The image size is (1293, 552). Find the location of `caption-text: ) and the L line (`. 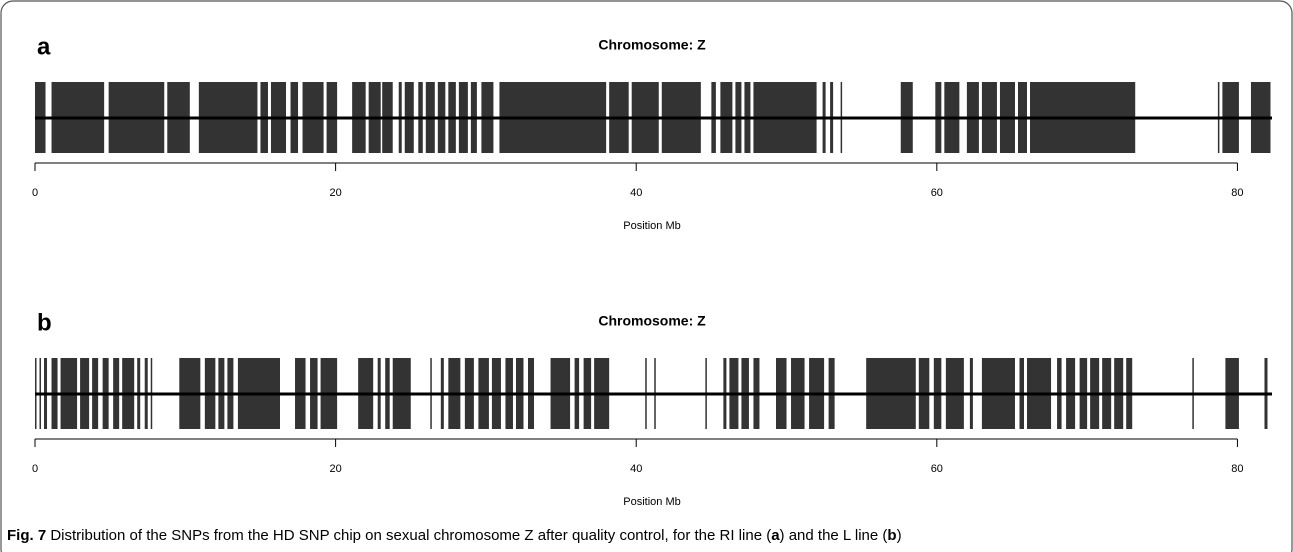

caption-text: ) and the L line ( is located at coordinates (834, 535).